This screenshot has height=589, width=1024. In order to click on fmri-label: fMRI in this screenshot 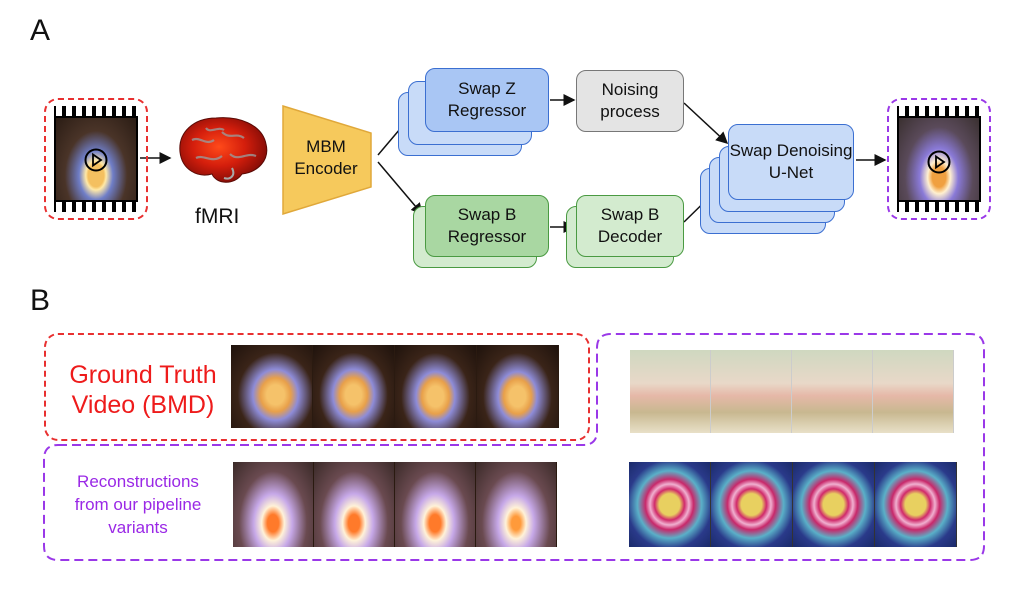, I will do `click(217, 216)`.